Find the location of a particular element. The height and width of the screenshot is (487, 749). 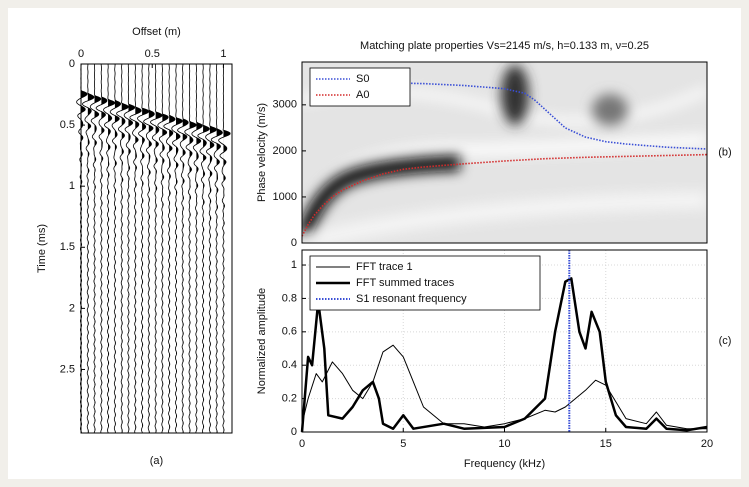

legend-label: S0 is located at coordinates (362, 79).